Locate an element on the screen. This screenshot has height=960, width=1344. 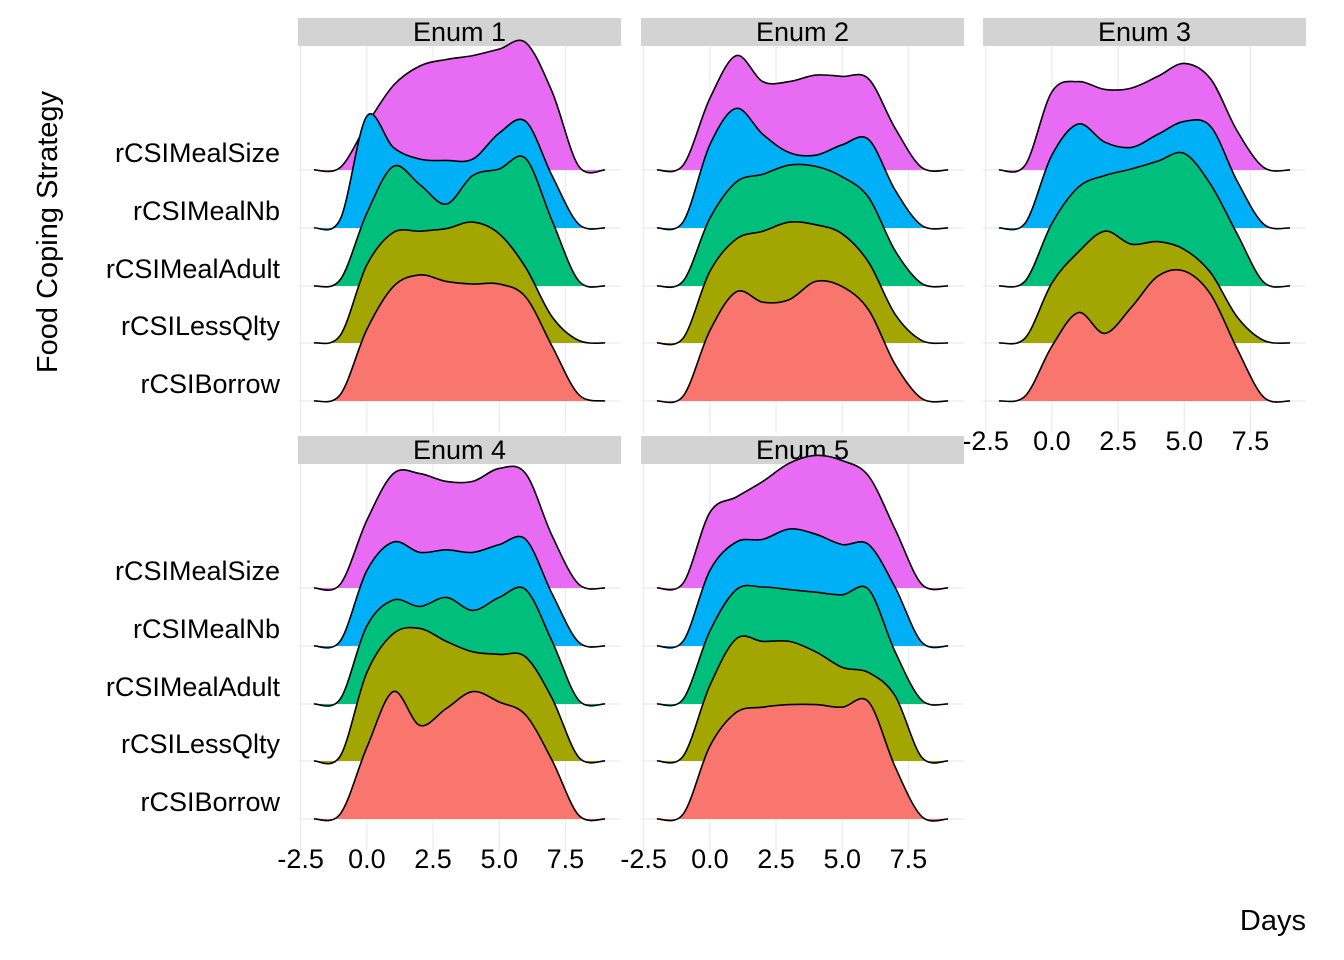
panel-title: Enum 4 is located at coordinates (459, 450).